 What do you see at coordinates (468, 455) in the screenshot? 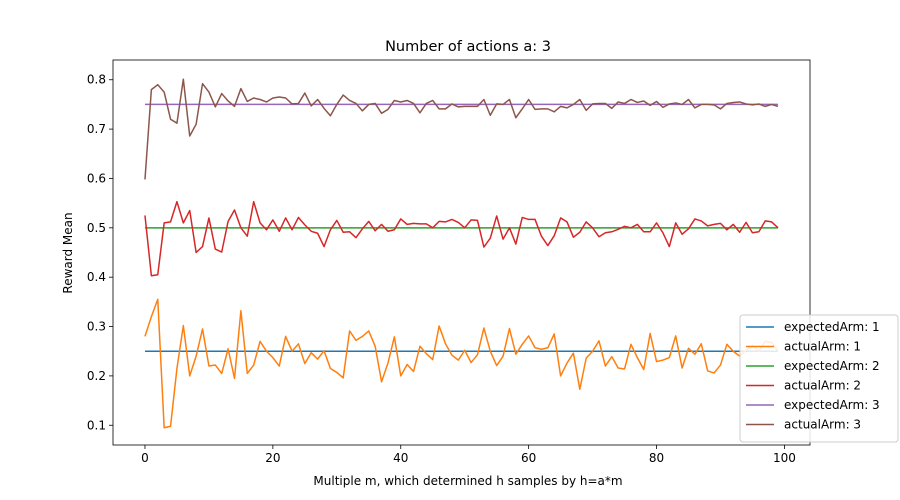
I see `x-axis: 0 20 40 60 80 100` at bounding box center [468, 455].